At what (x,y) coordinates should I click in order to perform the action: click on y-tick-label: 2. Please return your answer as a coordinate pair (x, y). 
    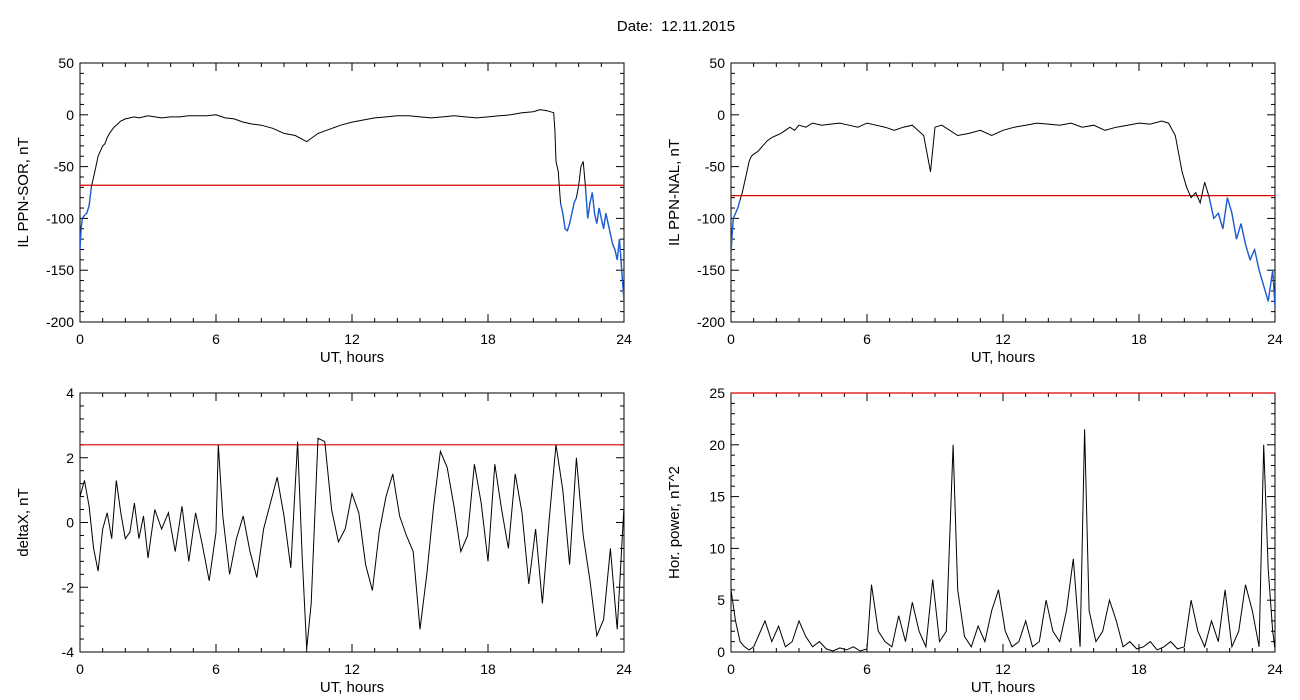
    Looking at the image, I should click on (70, 458).